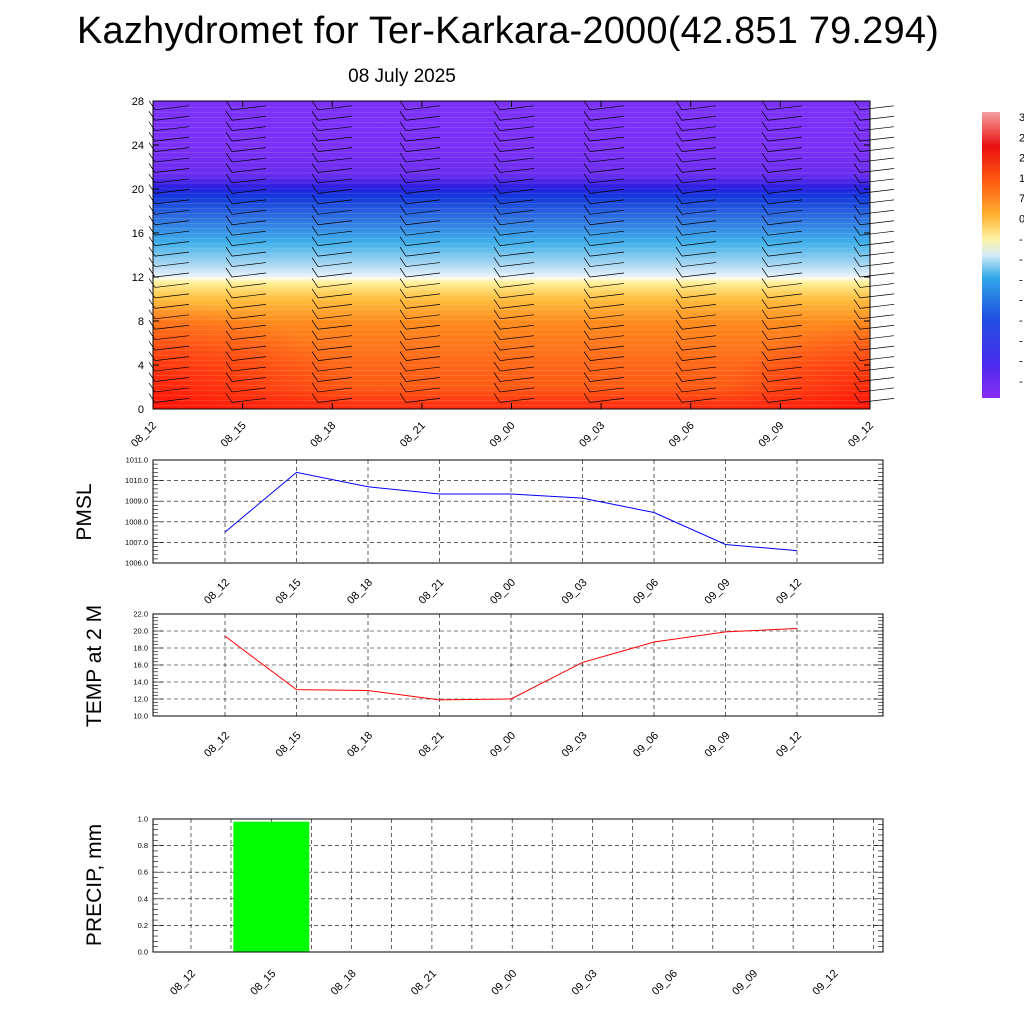  I want to click on precip-frame, so click(518, 885).